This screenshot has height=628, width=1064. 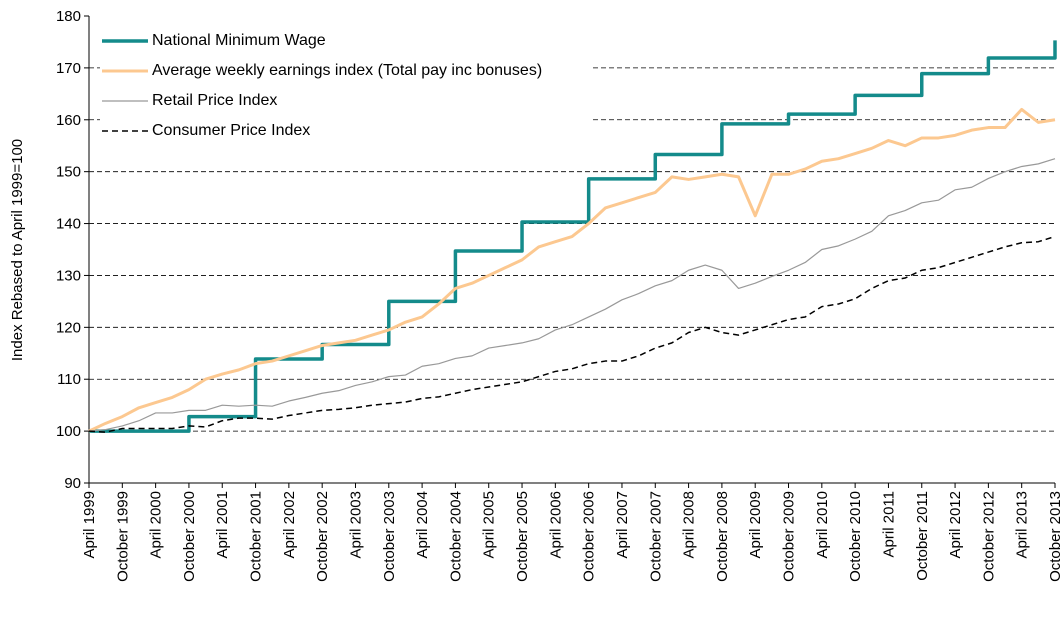 What do you see at coordinates (239, 40) in the screenshot?
I see `legend-label: National Minimum Wage` at bounding box center [239, 40].